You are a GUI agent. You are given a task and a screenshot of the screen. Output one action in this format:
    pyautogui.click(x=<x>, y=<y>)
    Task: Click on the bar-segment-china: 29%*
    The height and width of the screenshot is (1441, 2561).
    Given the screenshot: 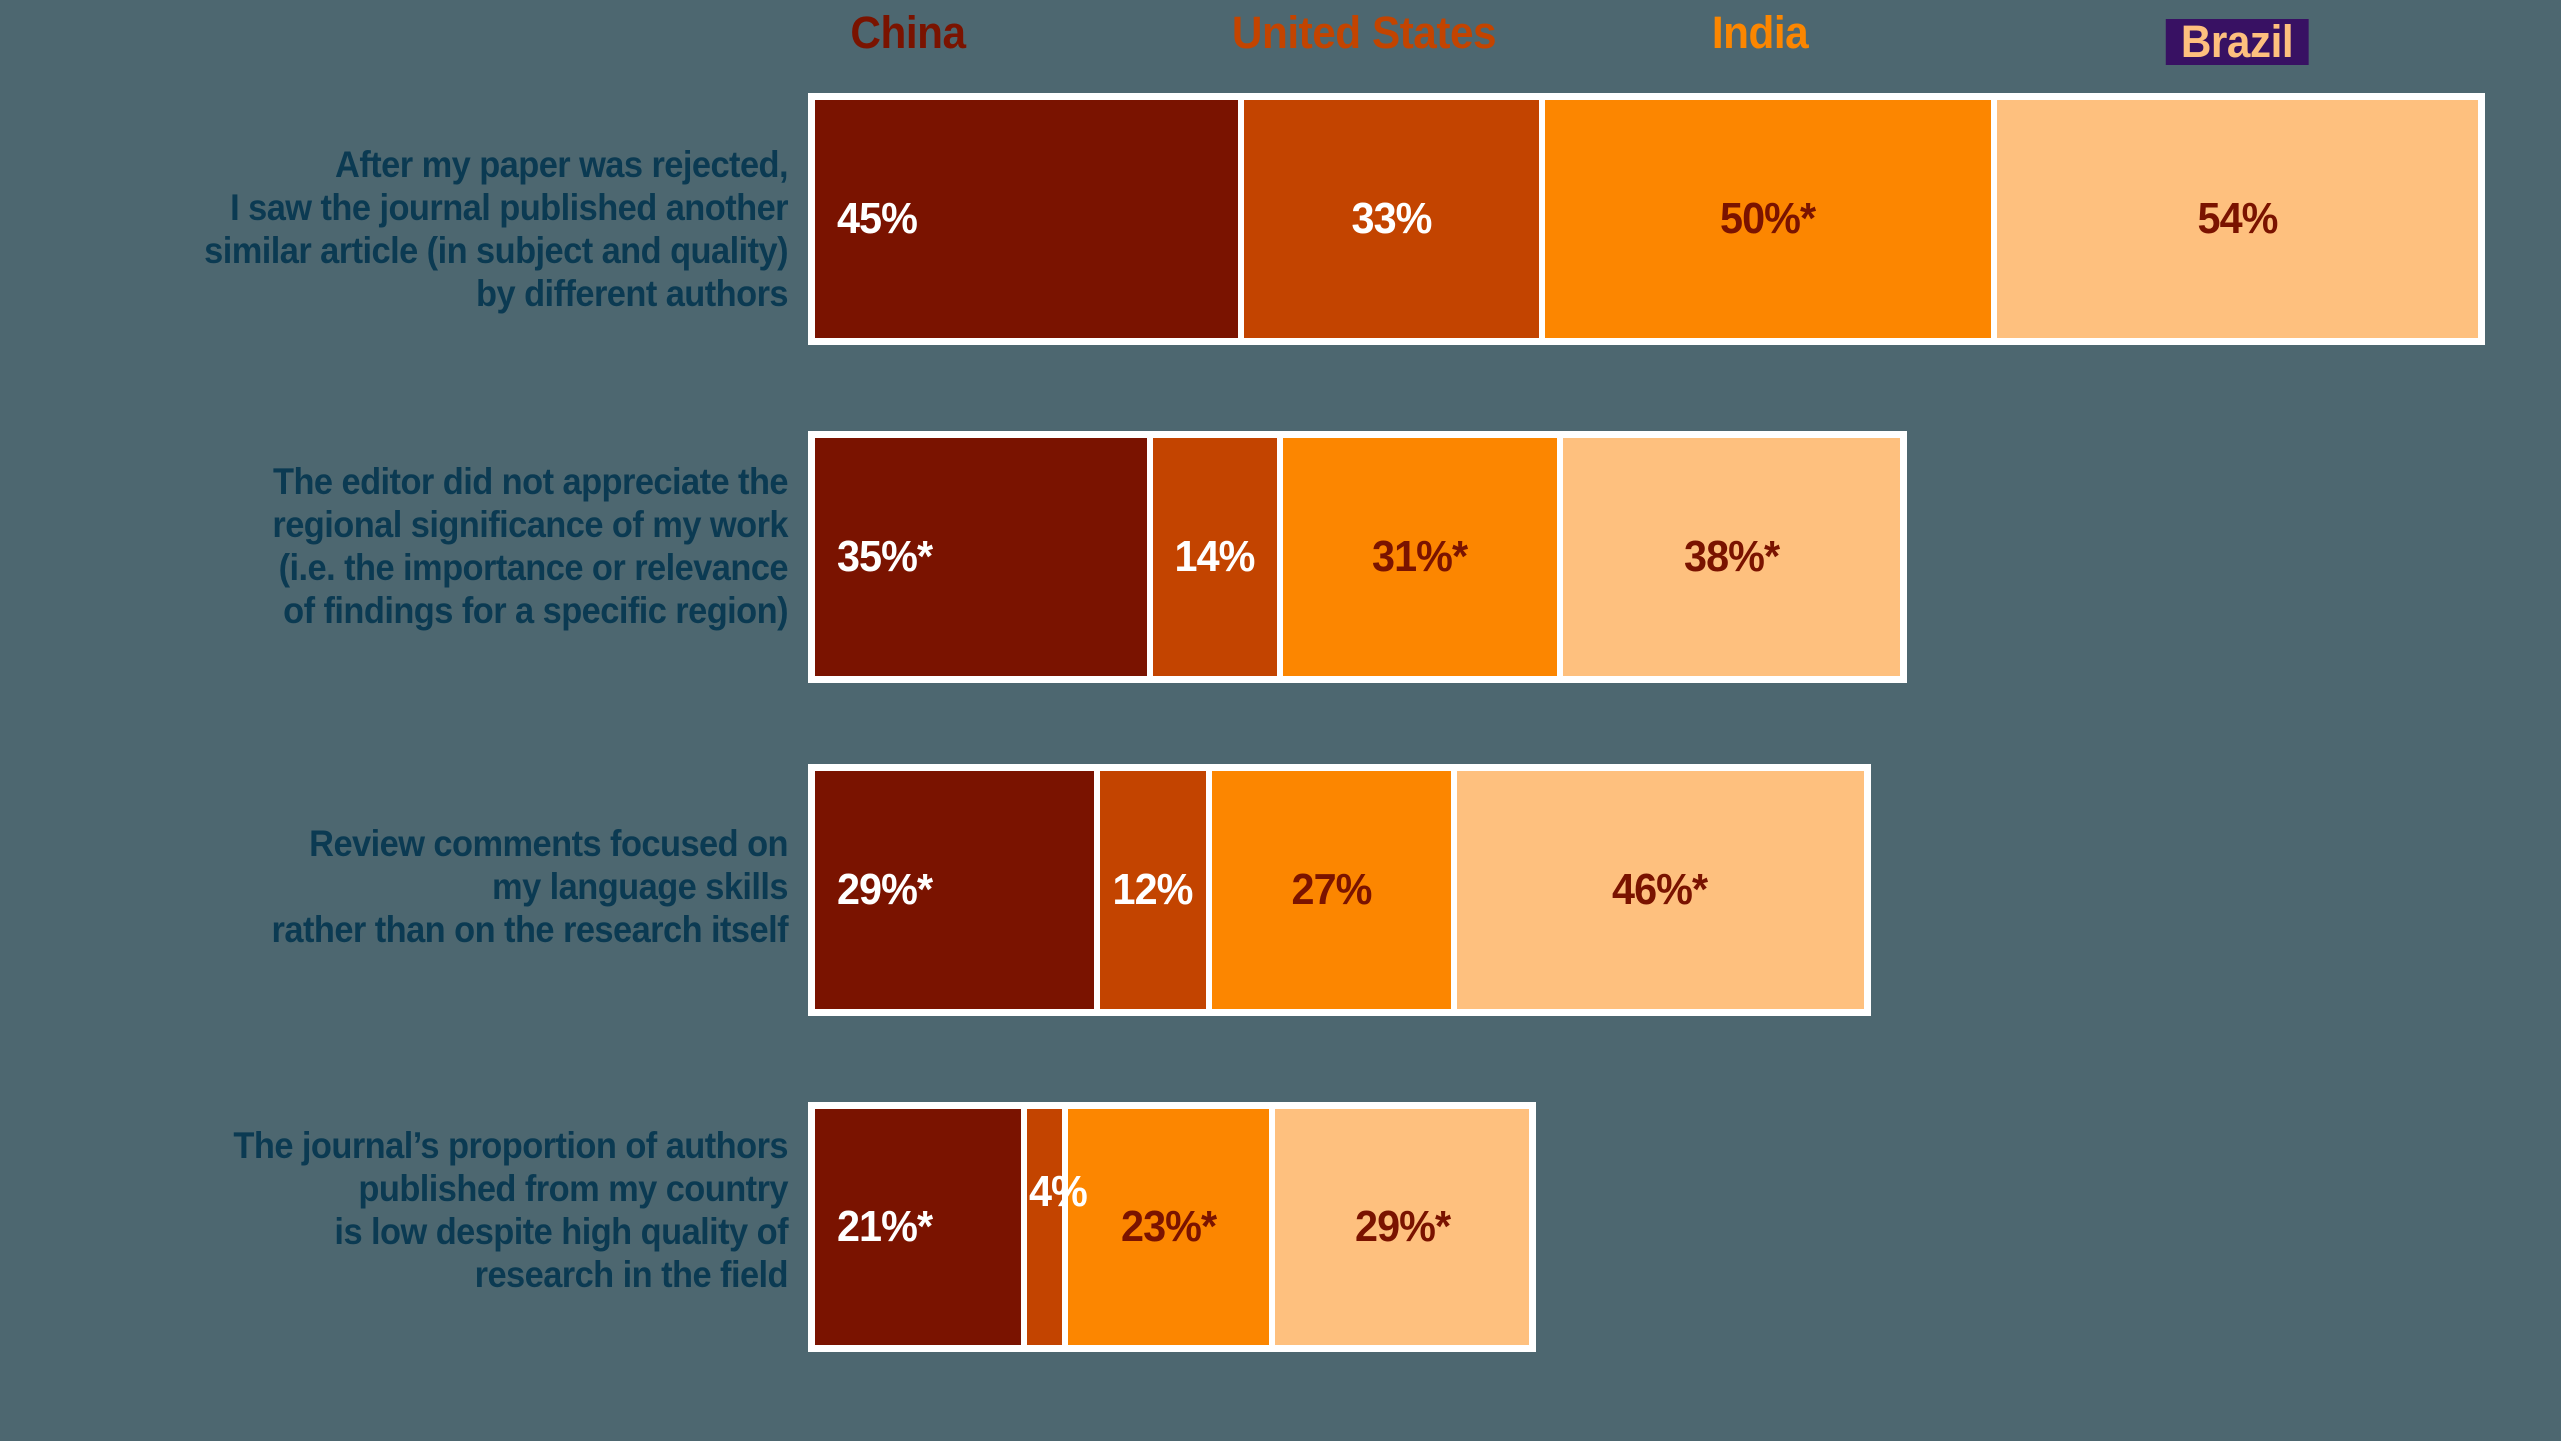 What is the action you would take?
    pyautogui.click(x=954, y=890)
    